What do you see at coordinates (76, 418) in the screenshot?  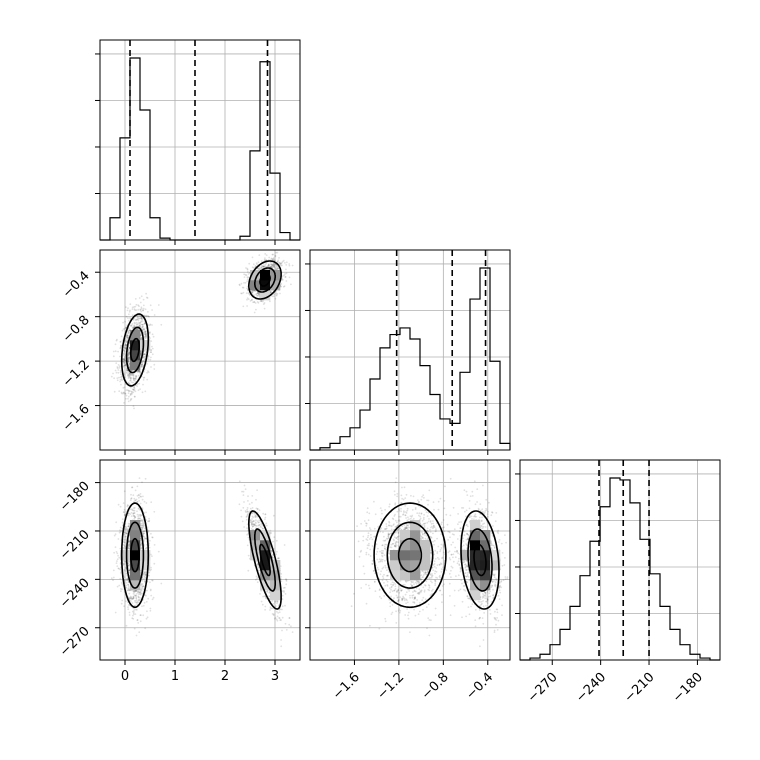 I see `tick-label-y: −1.6` at bounding box center [76, 418].